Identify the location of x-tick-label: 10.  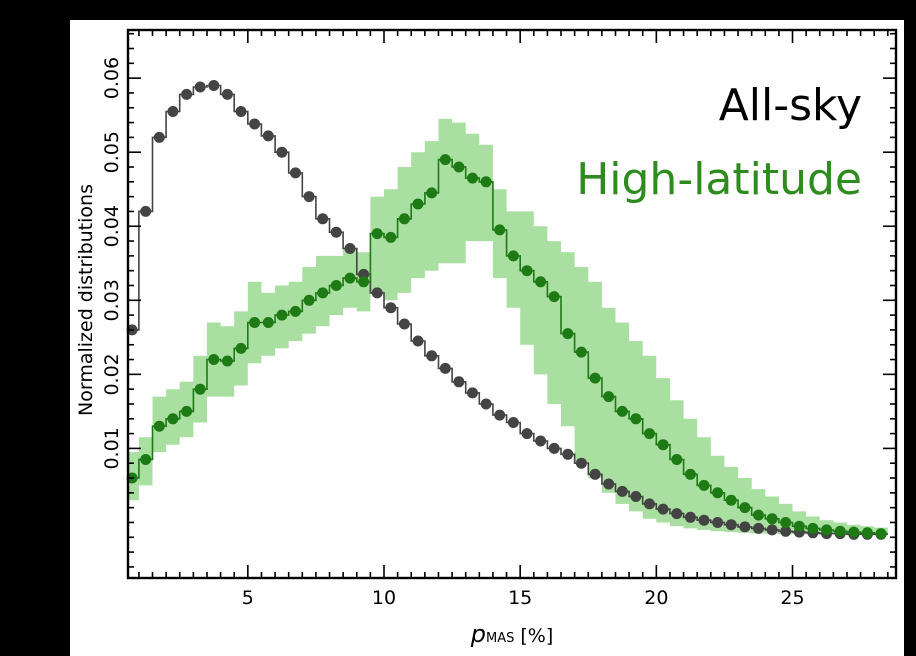
(384, 598).